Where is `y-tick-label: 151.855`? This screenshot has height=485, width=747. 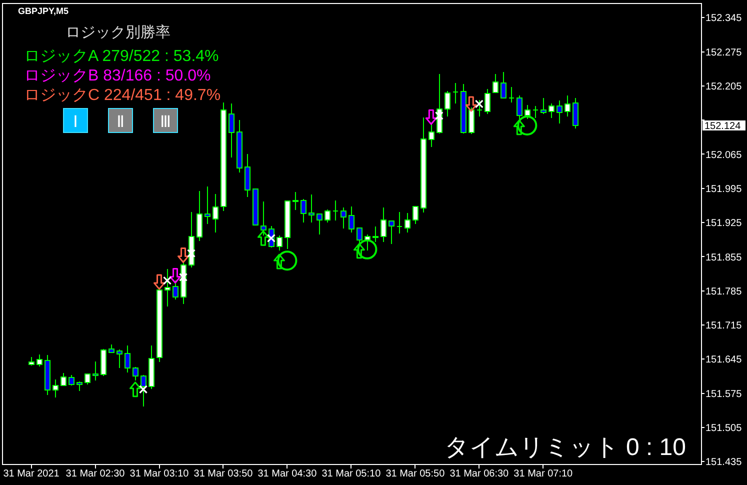
y-tick-label: 151.855 is located at coordinates (724, 258).